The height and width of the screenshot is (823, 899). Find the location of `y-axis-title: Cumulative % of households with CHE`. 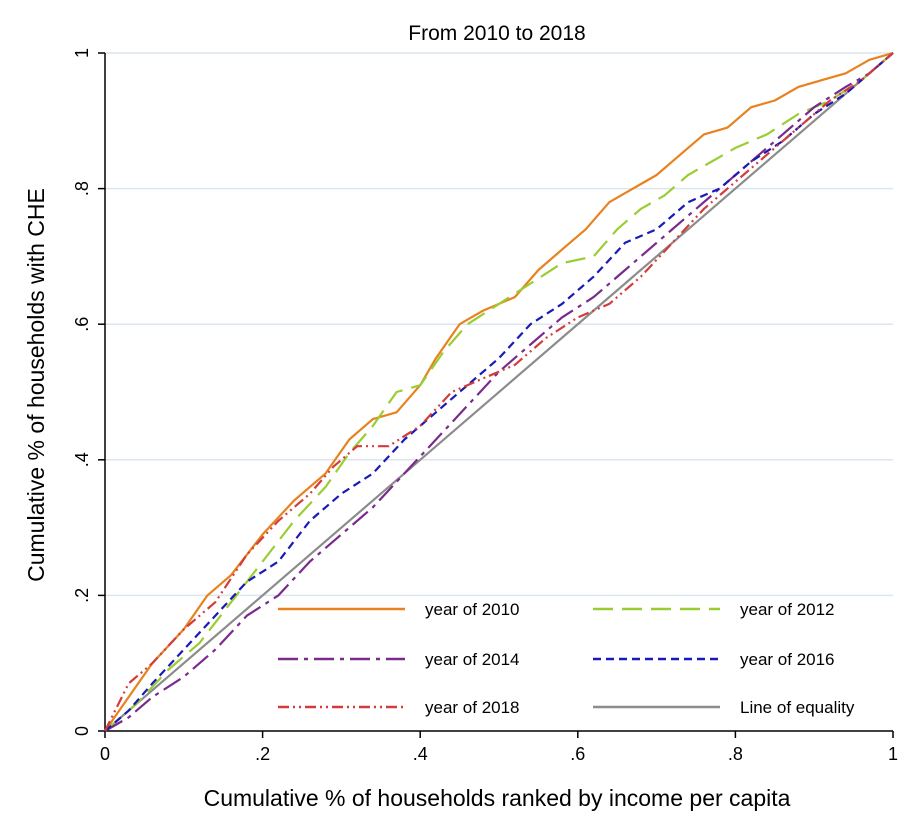

y-axis-title: Cumulative % of households with CHE is located at coordinates (36, 385).